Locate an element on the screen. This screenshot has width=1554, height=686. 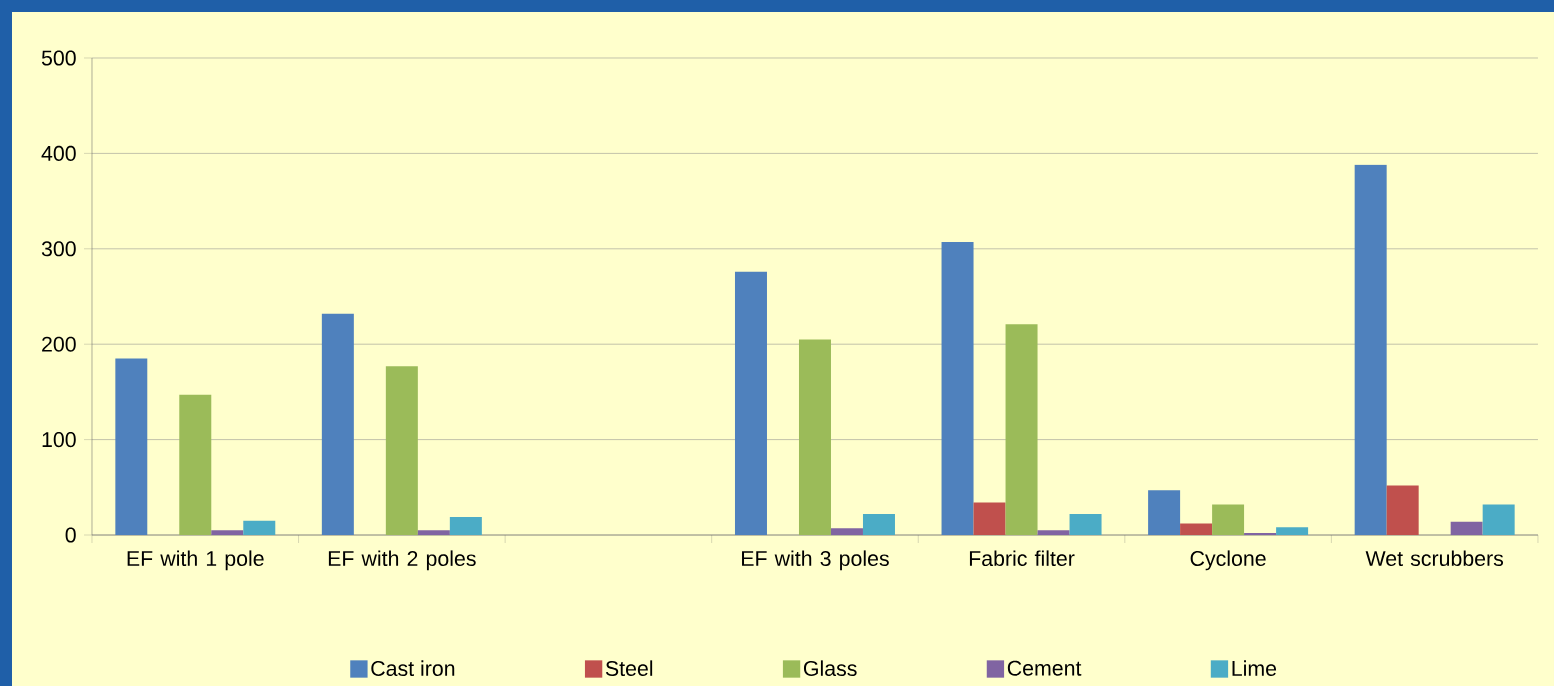
x-tick-label: EF with 3 poles is located at coordinates (815, 560).